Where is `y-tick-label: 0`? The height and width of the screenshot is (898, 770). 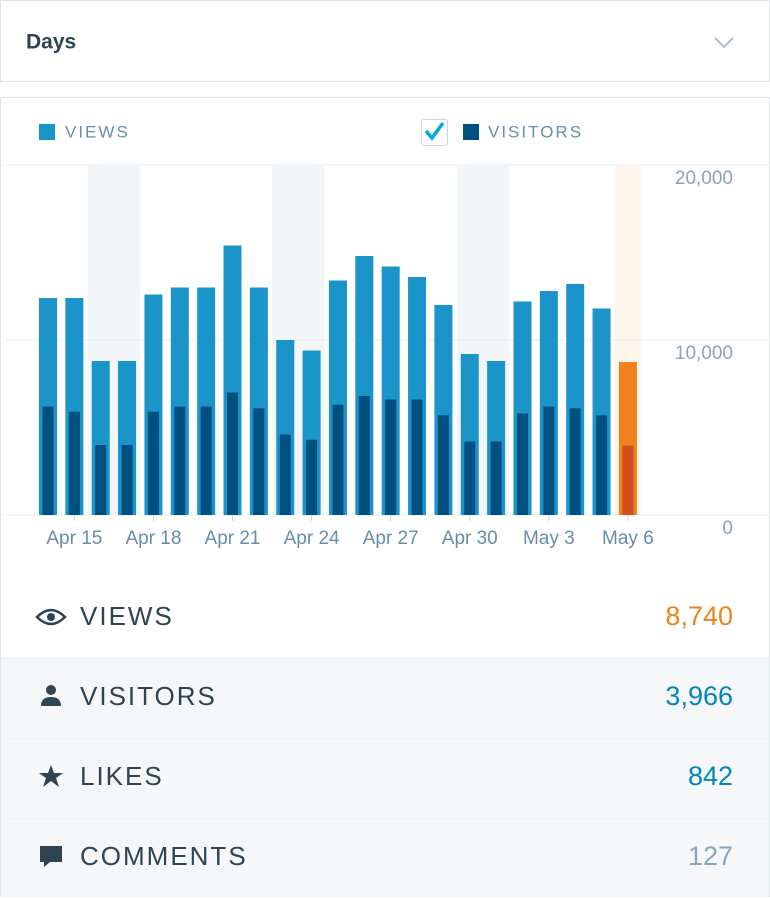
y-tick-label: 0 is located at coordinates (727, 528).